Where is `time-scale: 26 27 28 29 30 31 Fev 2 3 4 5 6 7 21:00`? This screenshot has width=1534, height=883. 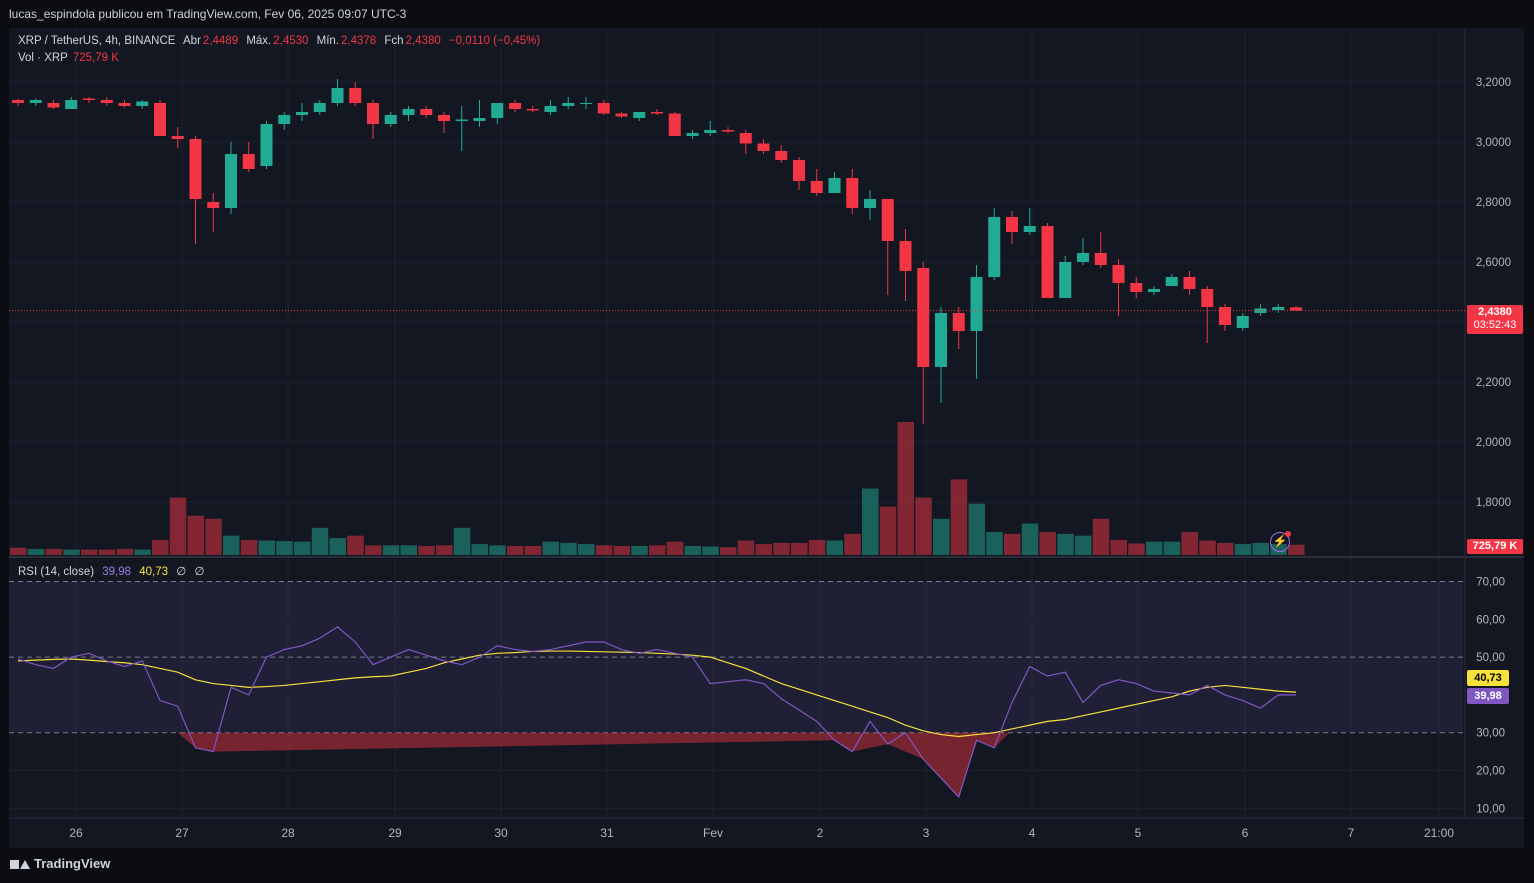 time-scale: 26 27 28 29 30 31 Fev 2 3 4 5 6 7 21:00 is located at coordinates (761, 833).